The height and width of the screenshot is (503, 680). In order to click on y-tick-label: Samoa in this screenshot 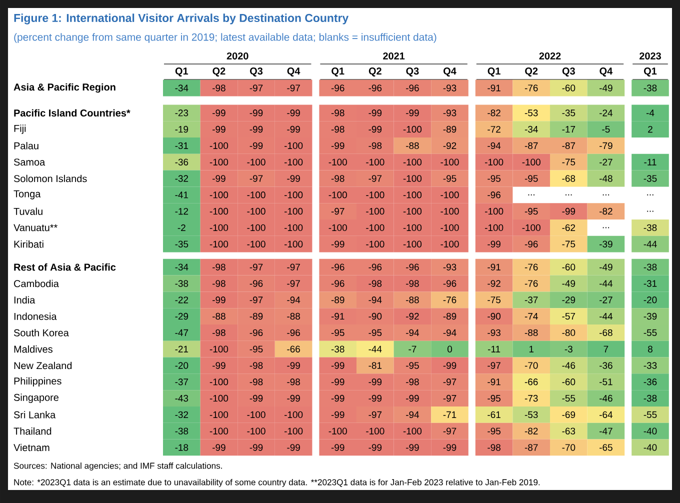, I will do `click(30, 162)`.